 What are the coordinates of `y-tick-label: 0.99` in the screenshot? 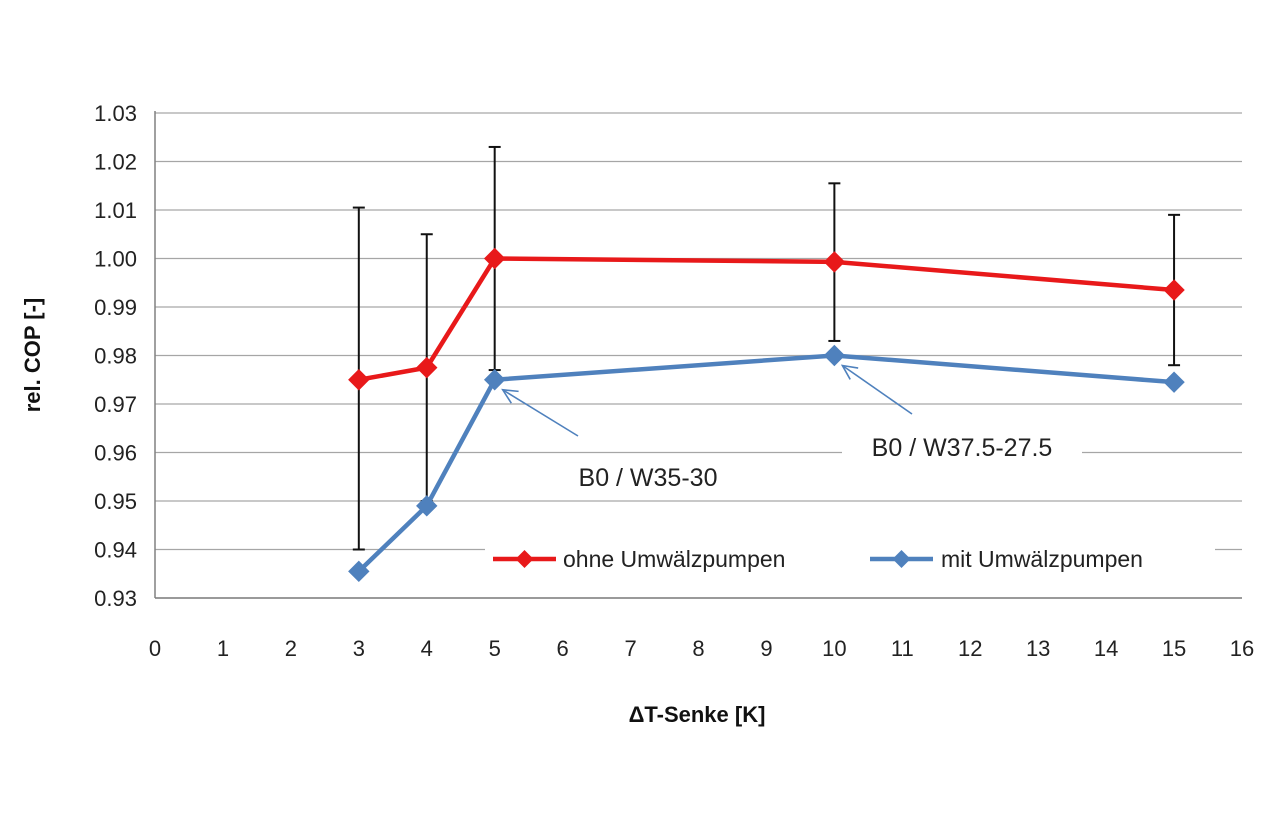 It's located at (115, 307).